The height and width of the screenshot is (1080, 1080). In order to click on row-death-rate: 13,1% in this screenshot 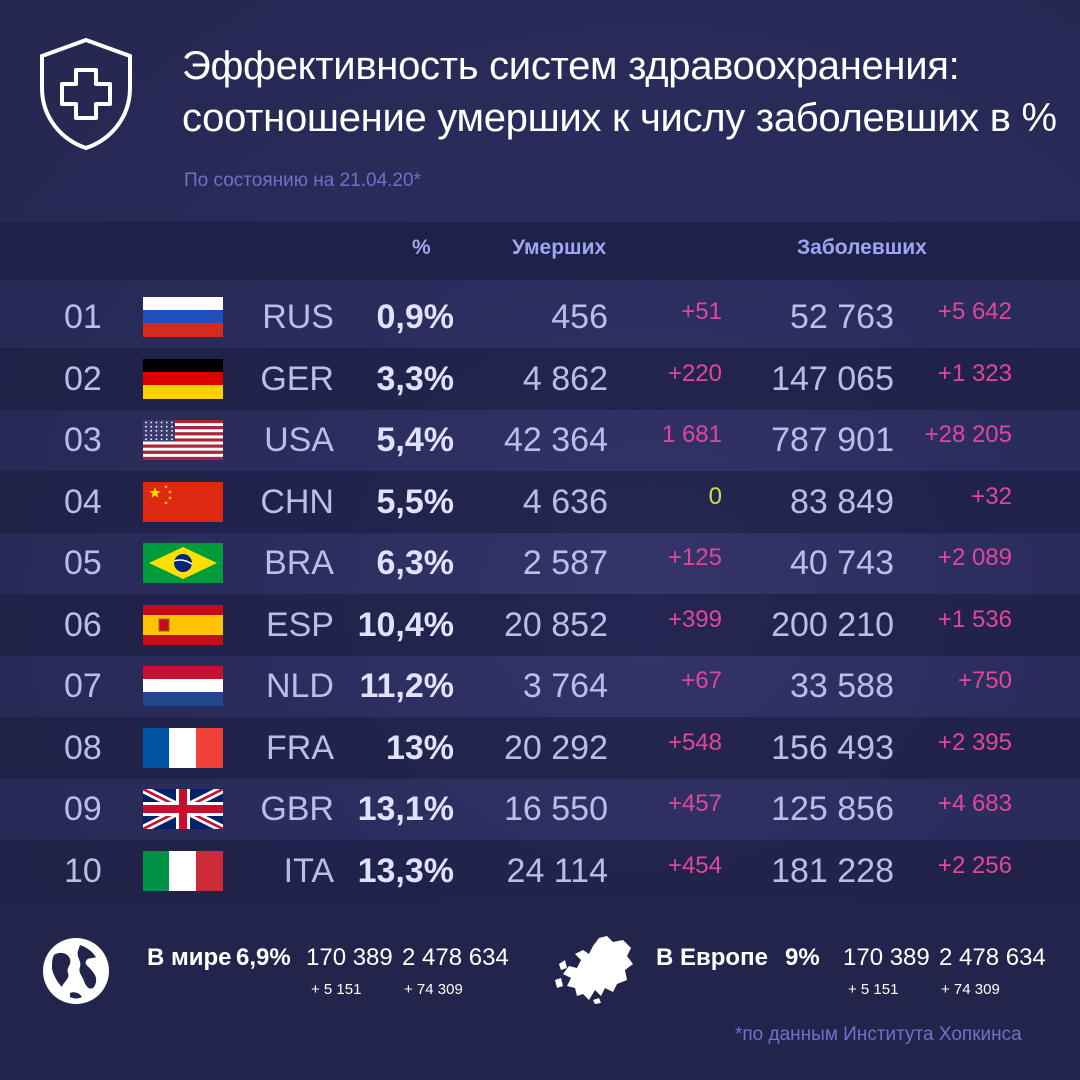, I will do `click(405, 809)`.